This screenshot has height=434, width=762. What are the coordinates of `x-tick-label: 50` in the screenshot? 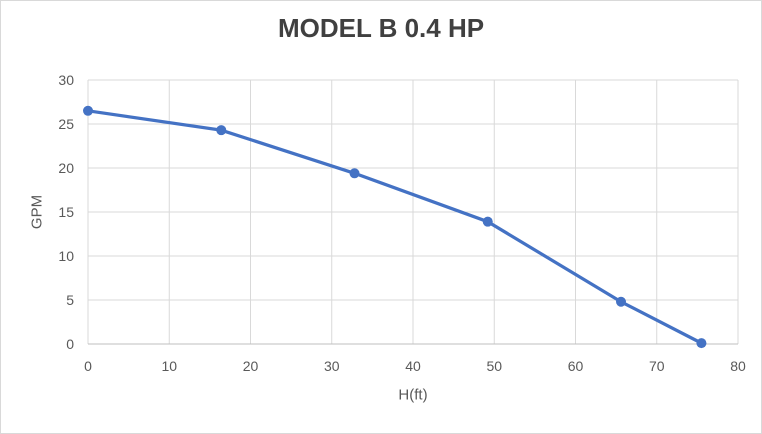 It's located at (494, 366).